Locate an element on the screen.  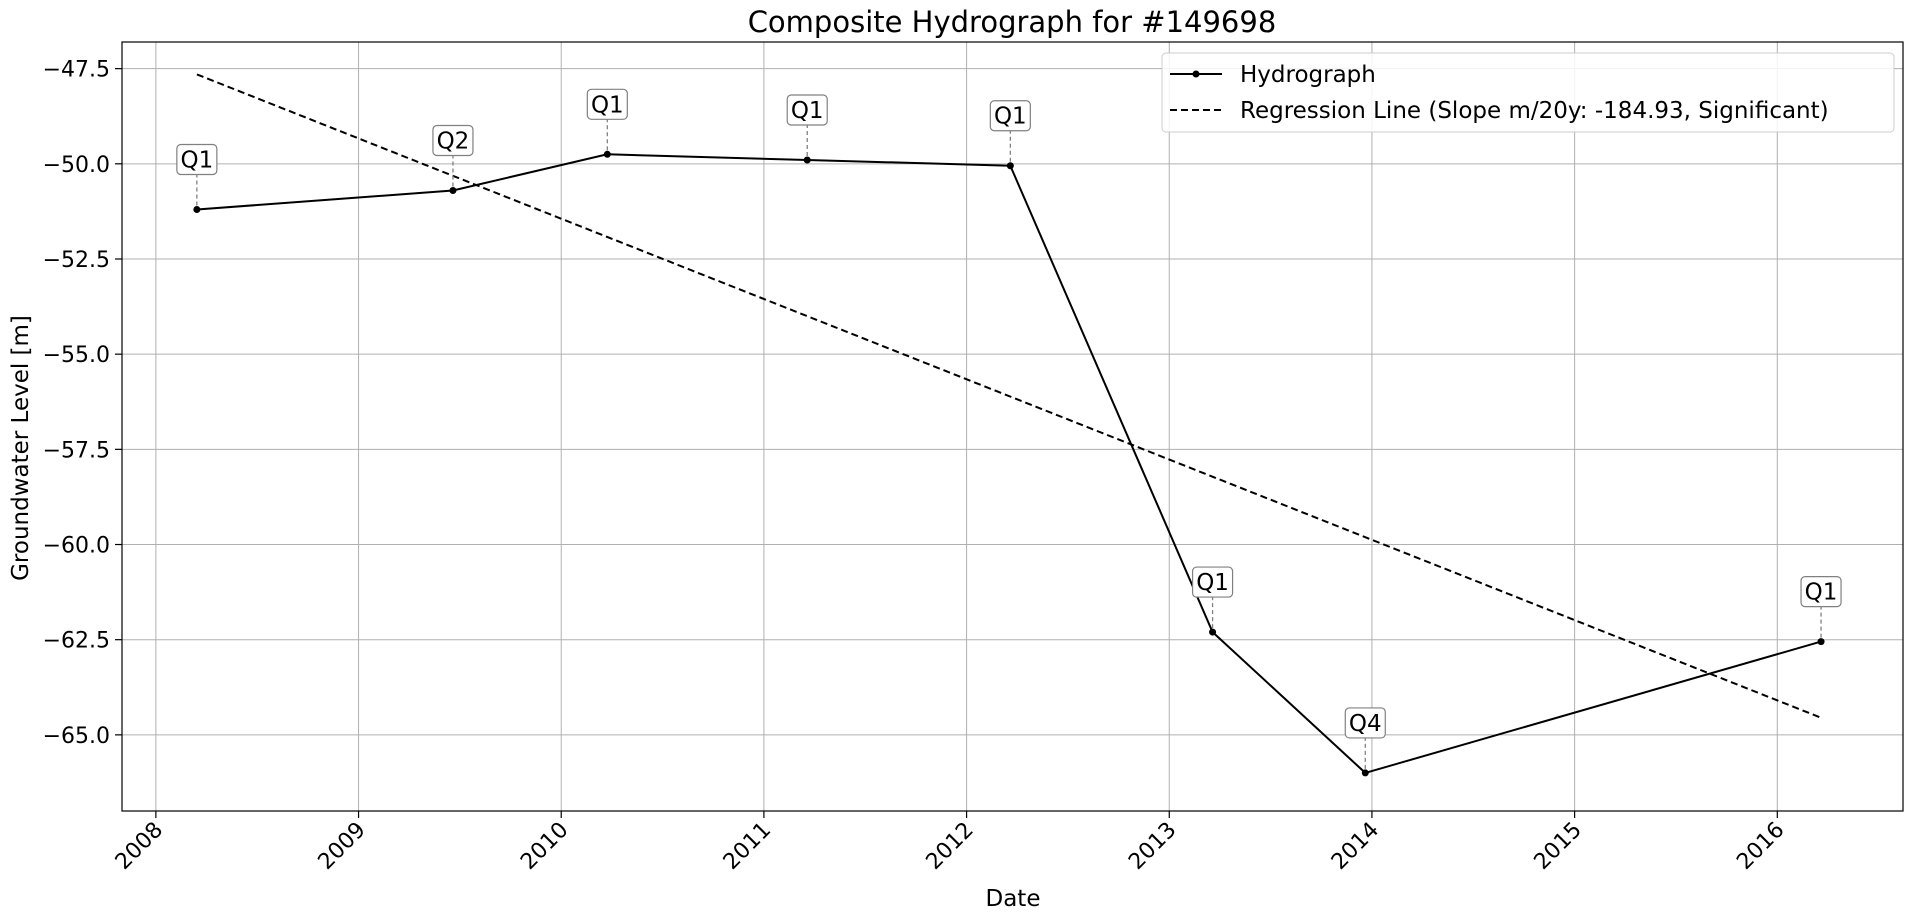
annotation-label: Q4 is located at coordinates (1365, 724).